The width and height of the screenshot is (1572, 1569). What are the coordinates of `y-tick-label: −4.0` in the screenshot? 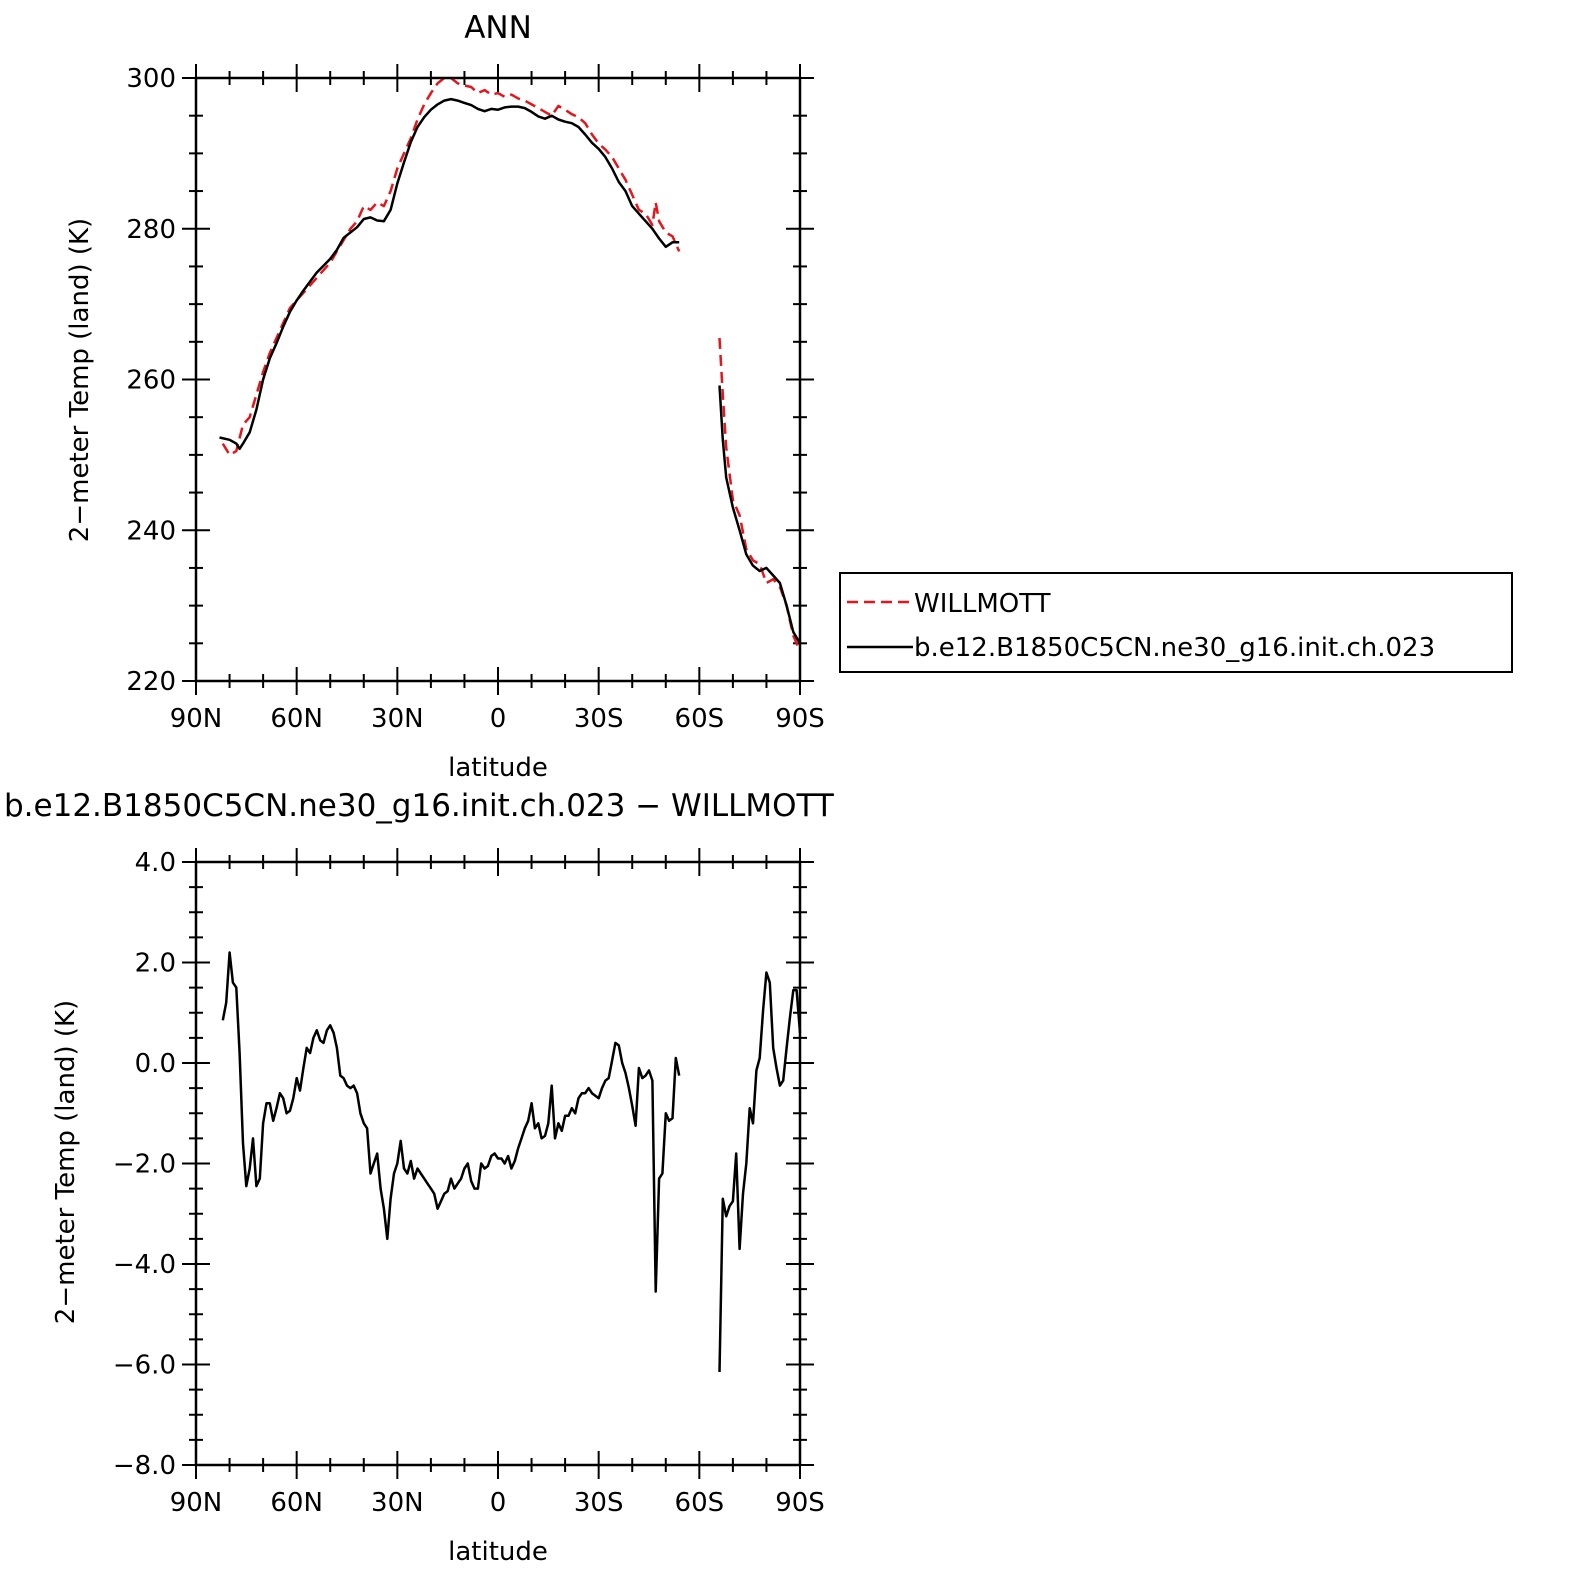 It's located at (144, 1265).